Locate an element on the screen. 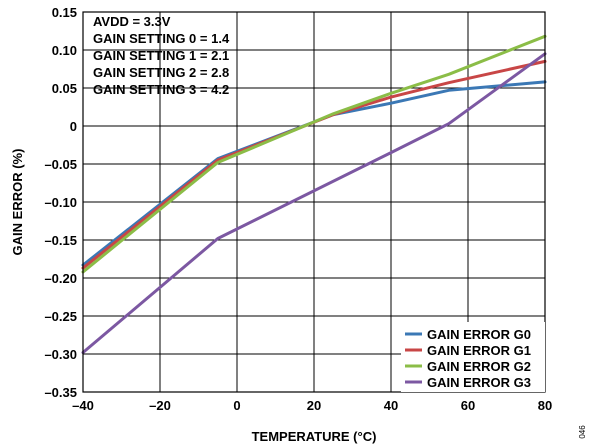 This screenshot has width=592, height=448. y-tick-label: 0.10 is located at coordinates (64, 50).